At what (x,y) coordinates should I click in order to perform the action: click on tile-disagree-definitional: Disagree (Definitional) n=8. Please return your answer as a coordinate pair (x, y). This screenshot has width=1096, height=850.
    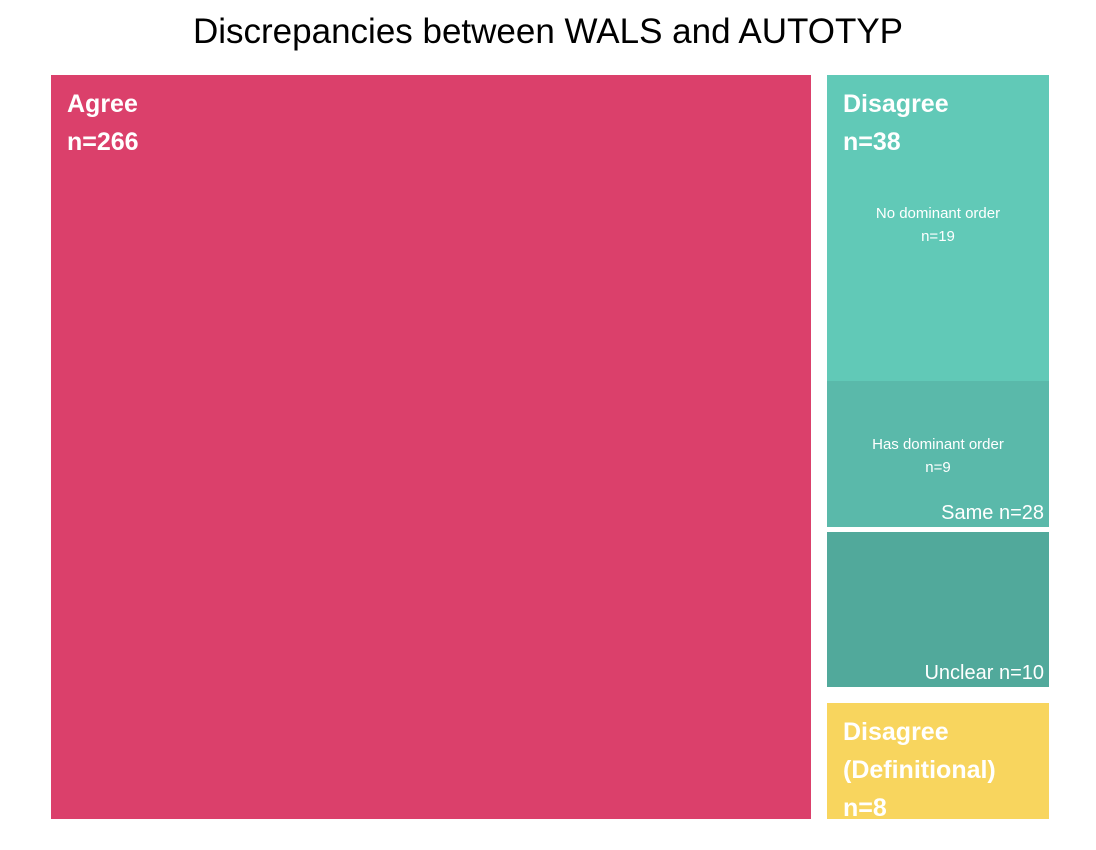
    Looking at the image, I should click on (938, 762).